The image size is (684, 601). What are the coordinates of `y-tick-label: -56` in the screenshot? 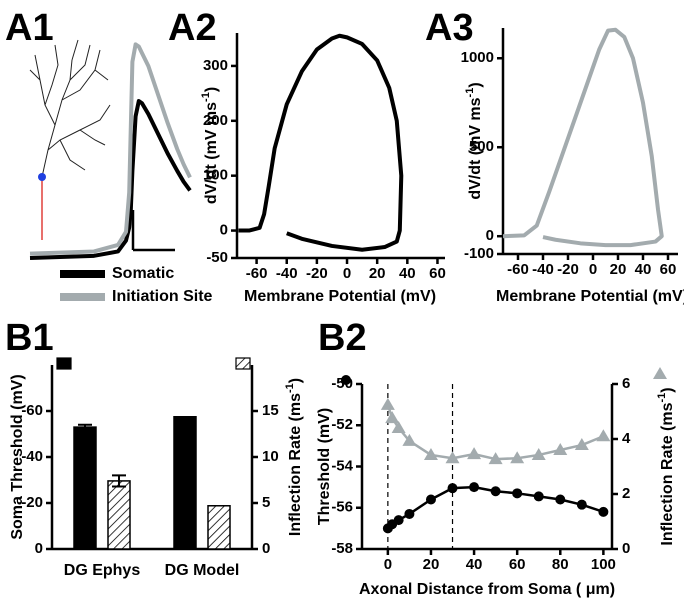 It's located at (342, 507).